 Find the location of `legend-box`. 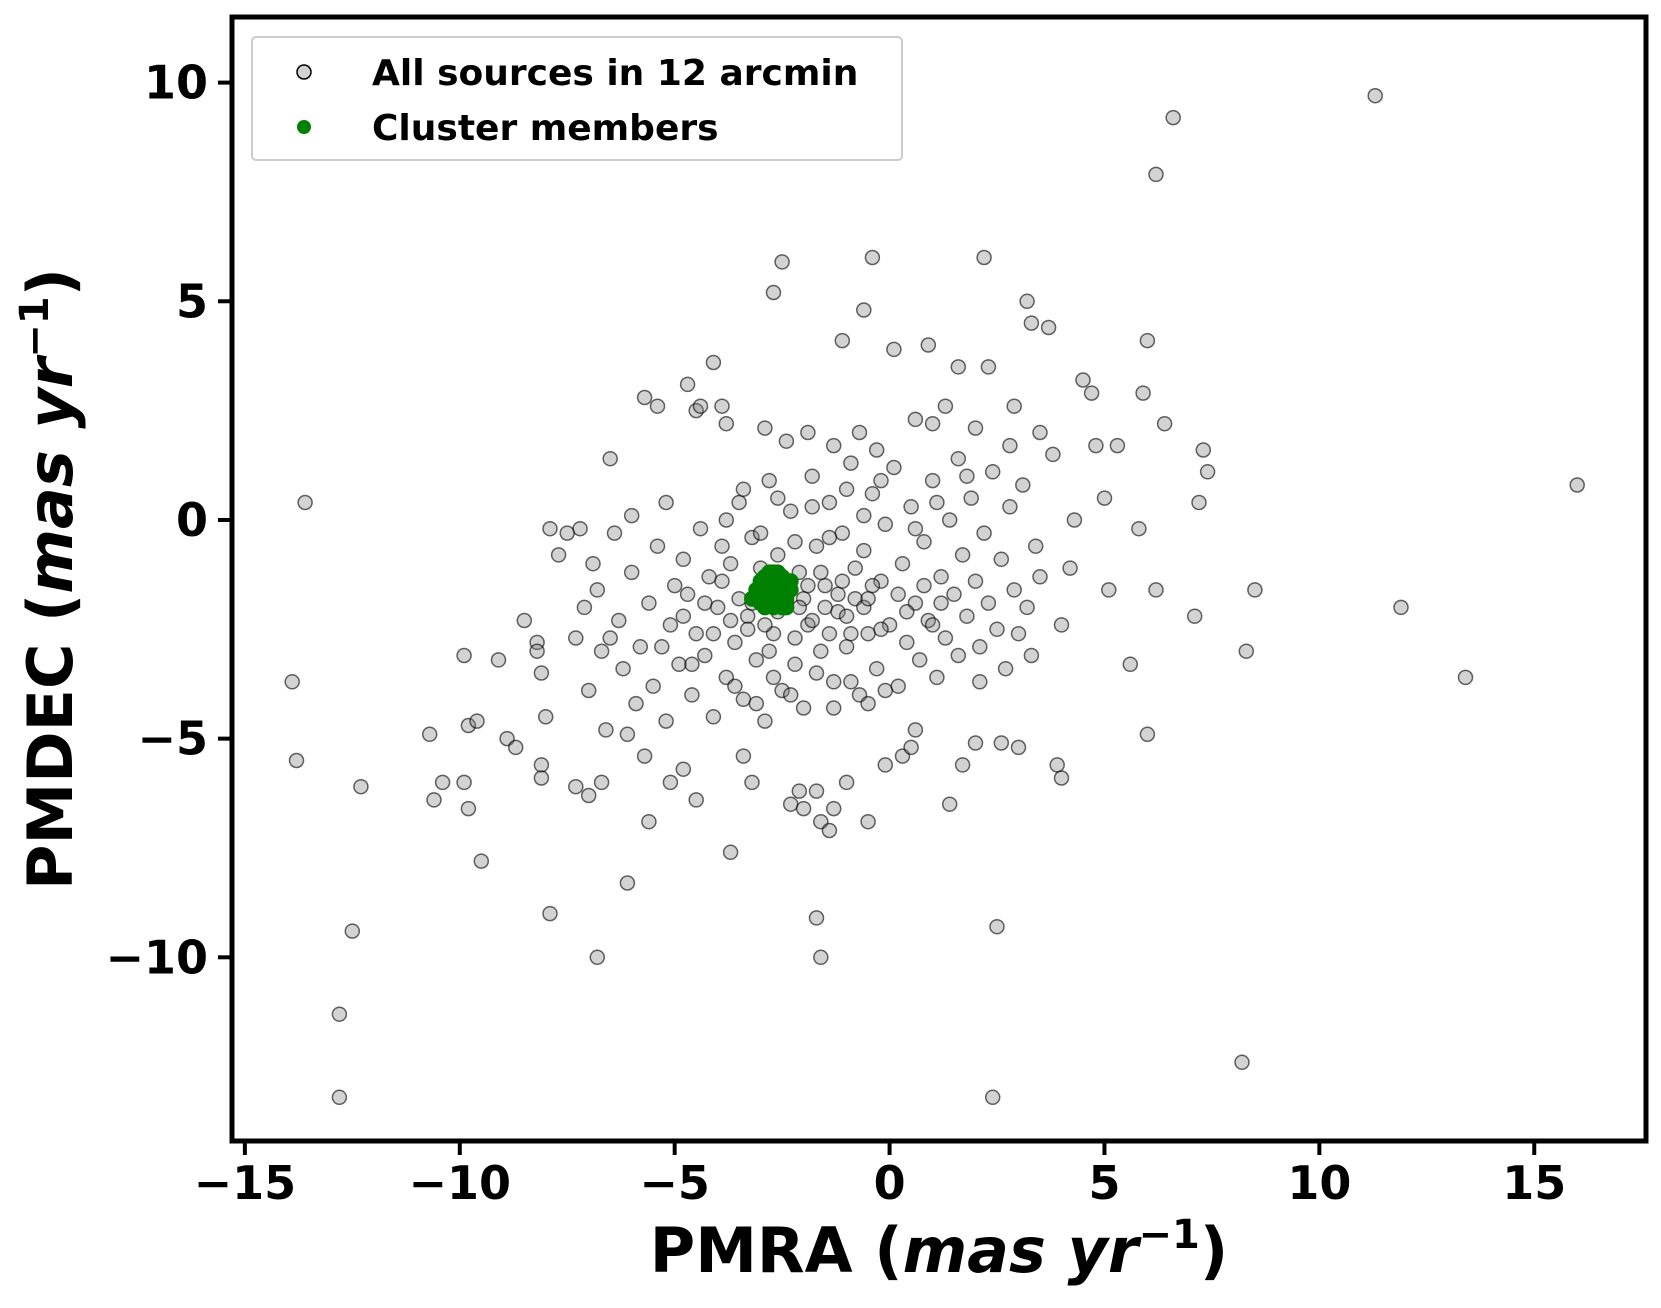

legend-box is located at coordinates (577, 98).